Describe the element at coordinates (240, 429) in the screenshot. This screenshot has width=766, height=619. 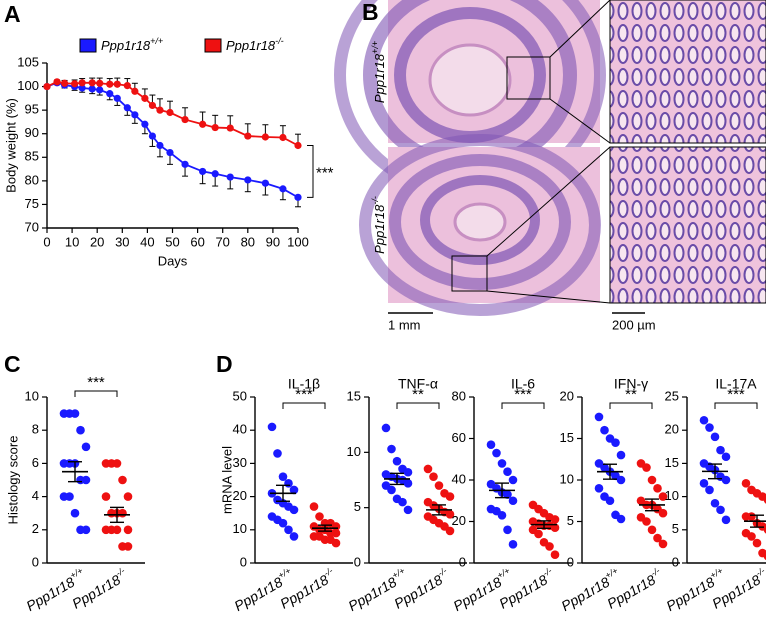
I see `y-tick-label: 40` at that location.